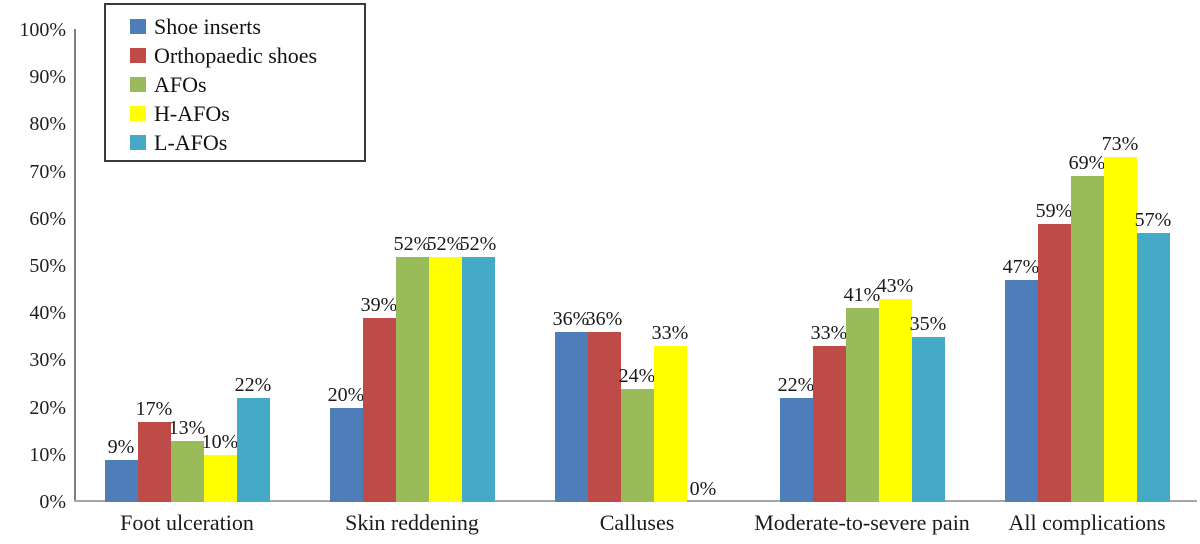  What do you see at coordinates (703, 489) in the screenshot?
I see `value-label: 0%` at bounding box center [703, 489].